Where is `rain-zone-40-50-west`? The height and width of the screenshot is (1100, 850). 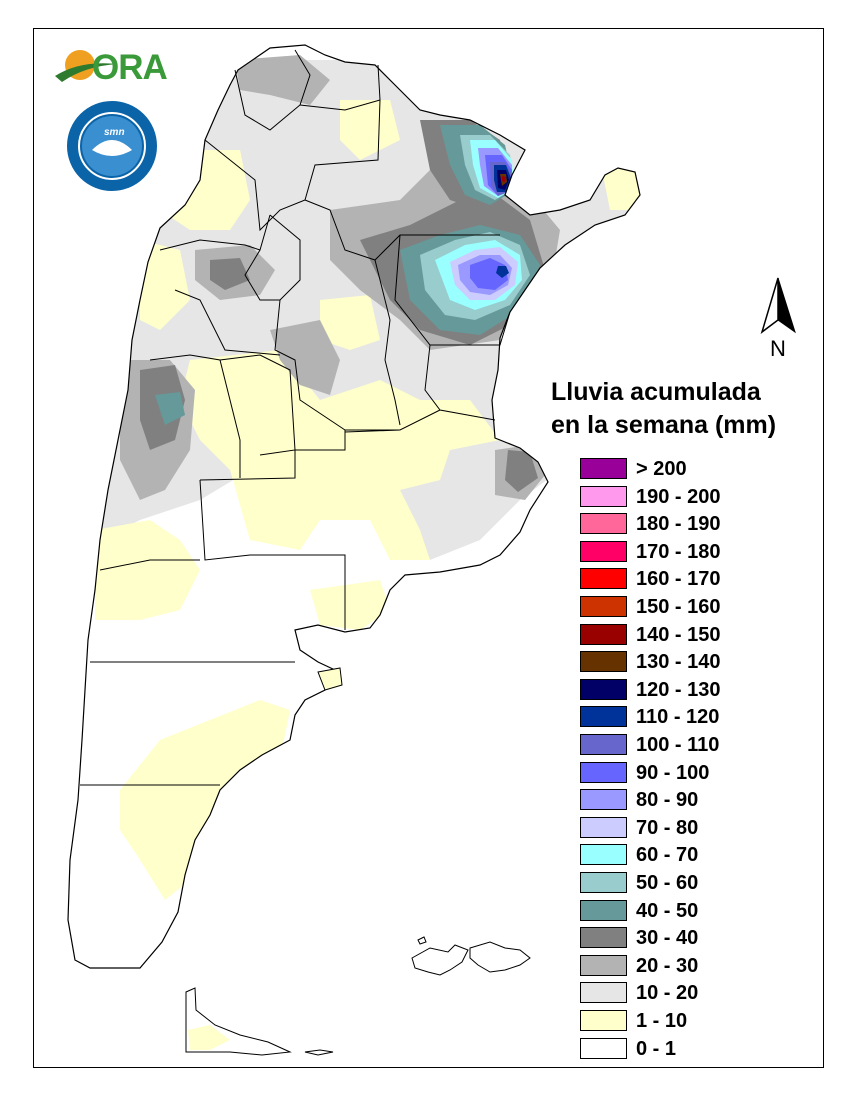
rain-zone-40-50-west is located at coordinates (170, 408).